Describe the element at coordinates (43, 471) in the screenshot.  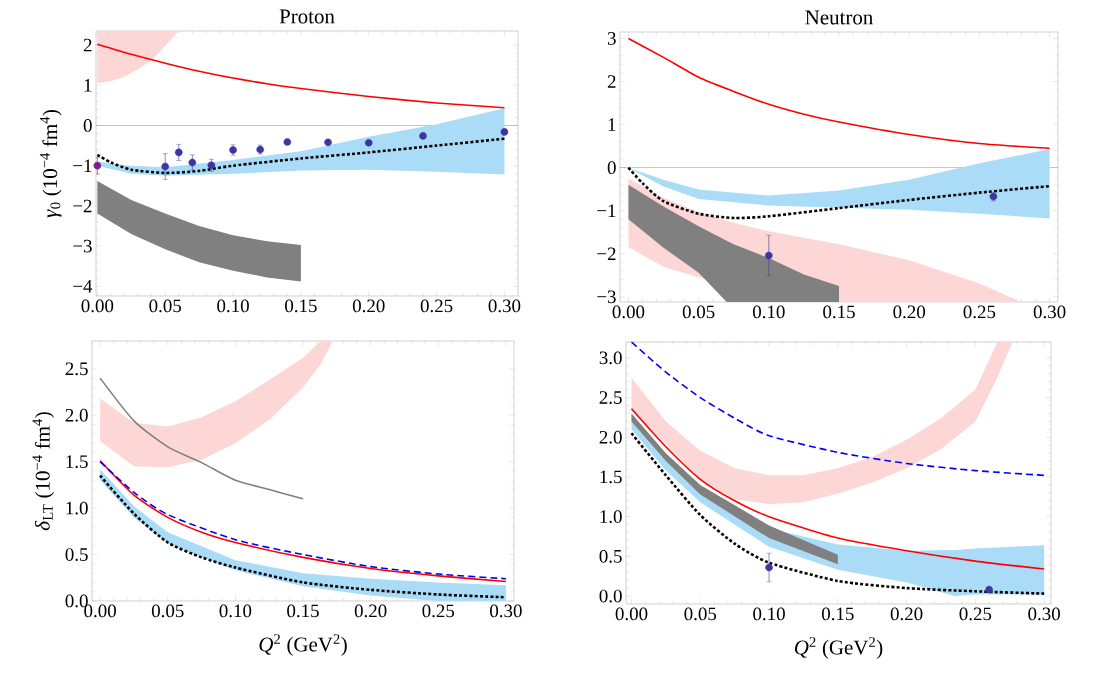
I see `y-axis-title: δ$_{LT}$ (10$^{−4}$ fm$^{4}$)` at that location.